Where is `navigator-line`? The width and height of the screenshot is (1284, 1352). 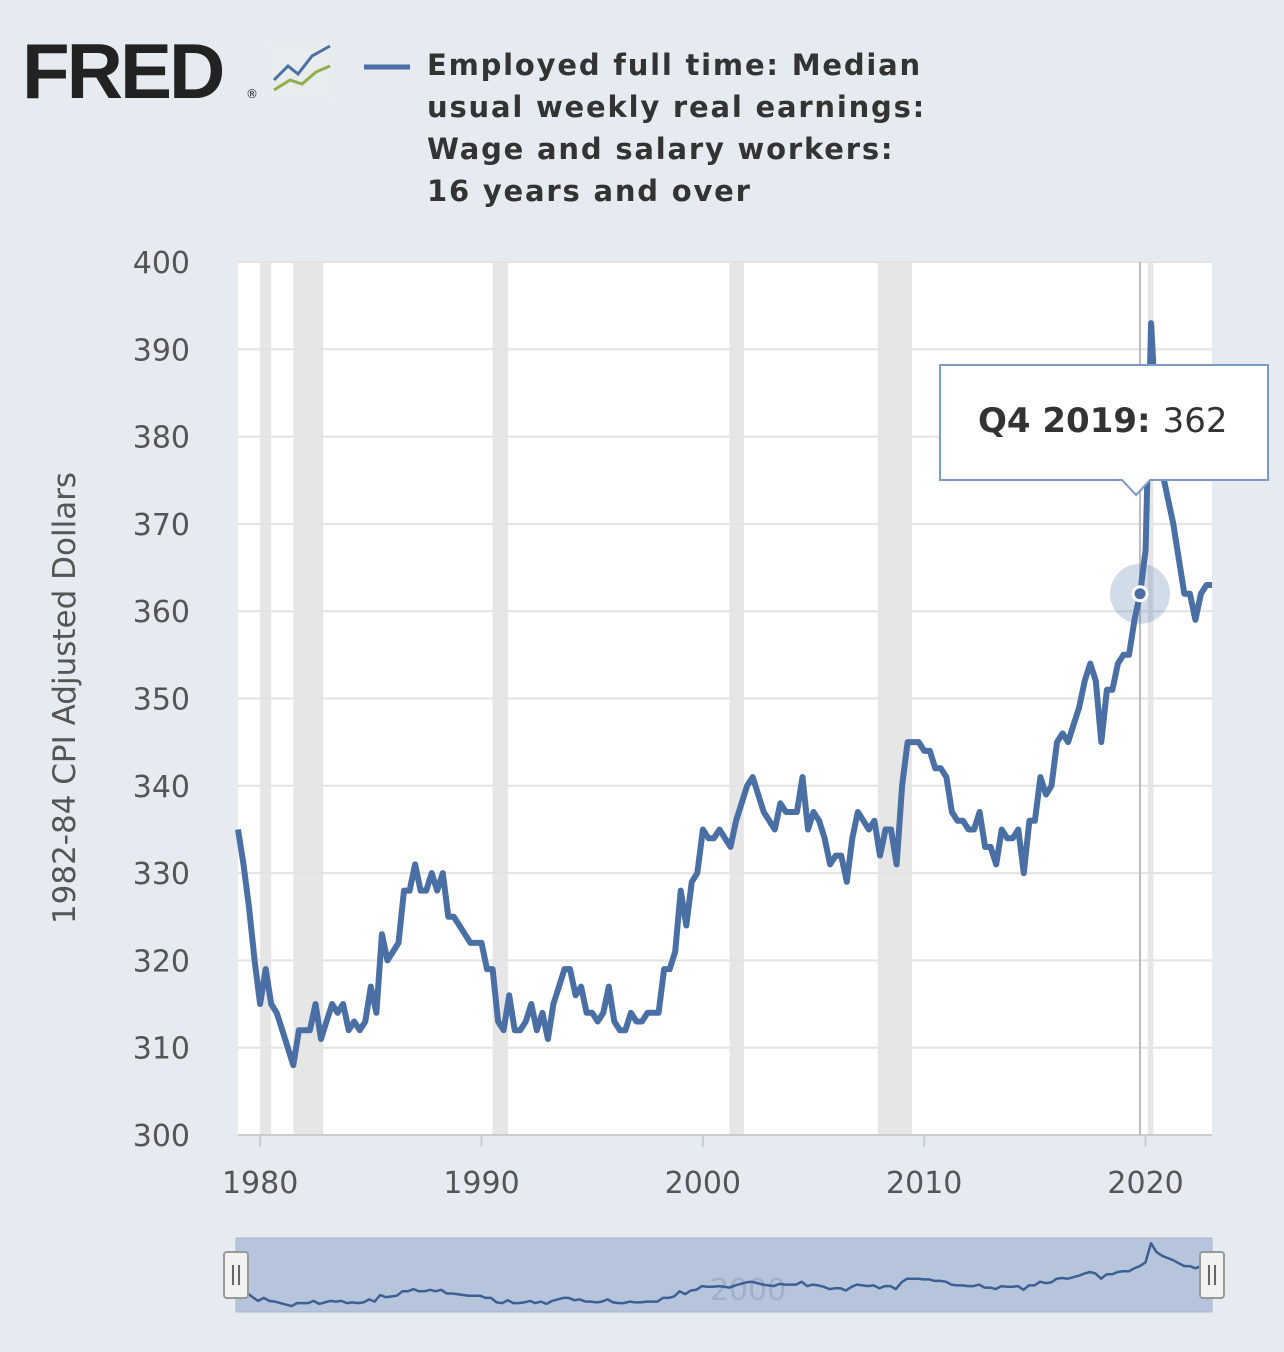
navigator-line is located at coordinates (723, 1274).